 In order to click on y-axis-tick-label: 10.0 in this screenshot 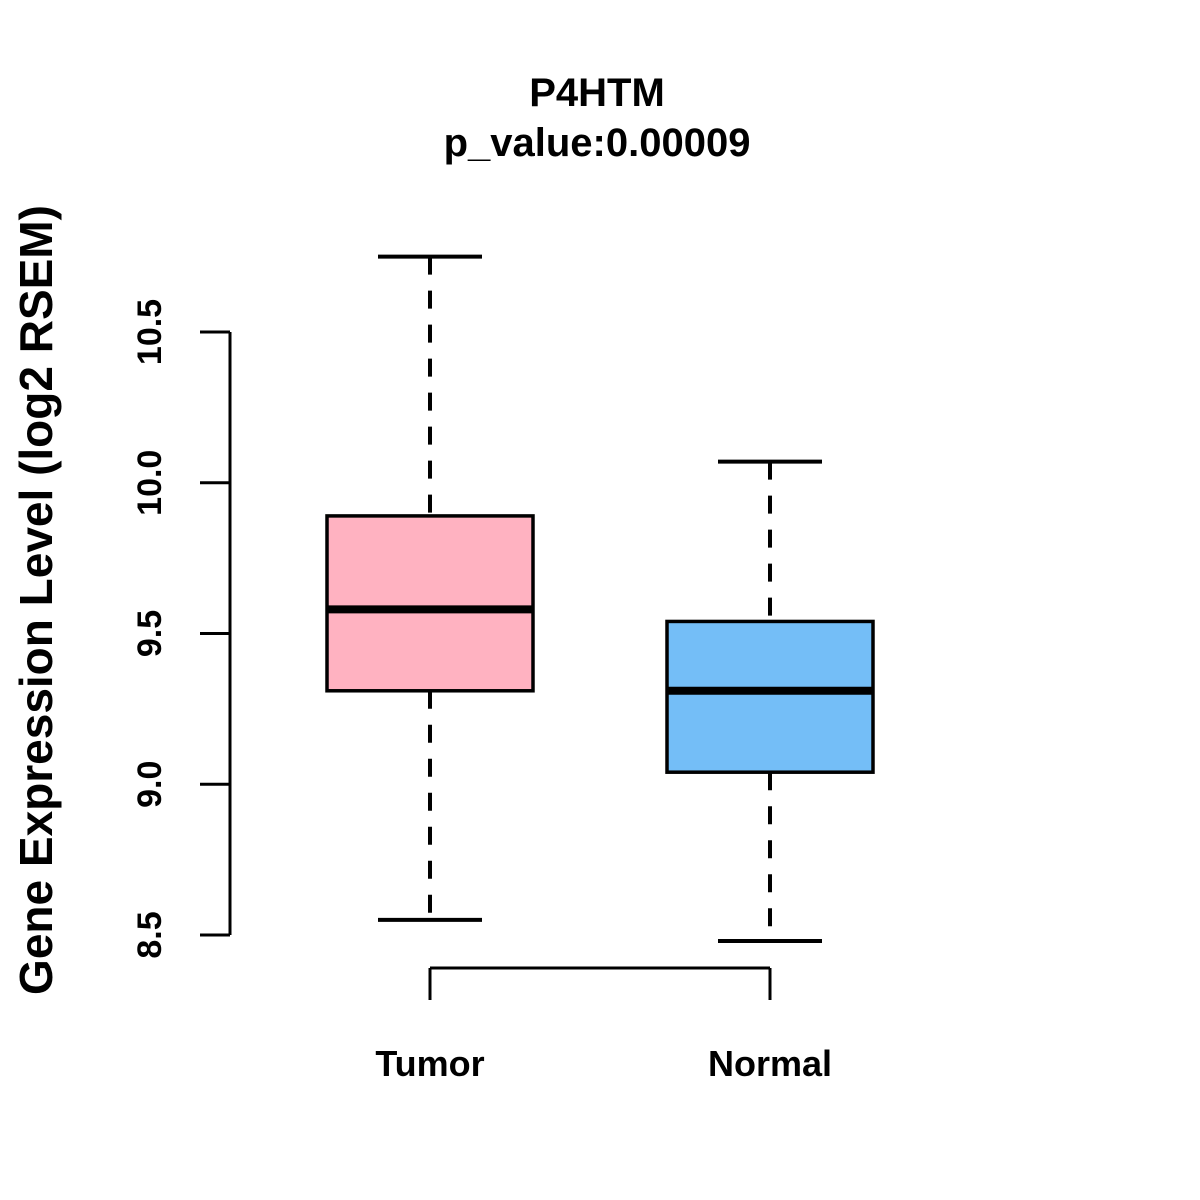, I will do `click(150, 483)`.